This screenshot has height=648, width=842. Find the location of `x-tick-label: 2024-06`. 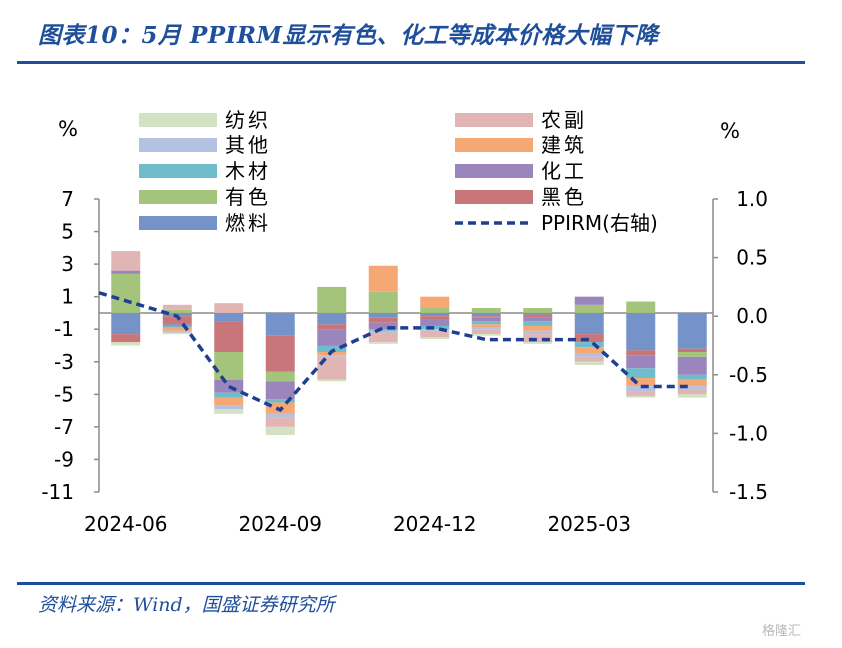

x-tick-label: 2024-06 is located at coordinates (126, 524).